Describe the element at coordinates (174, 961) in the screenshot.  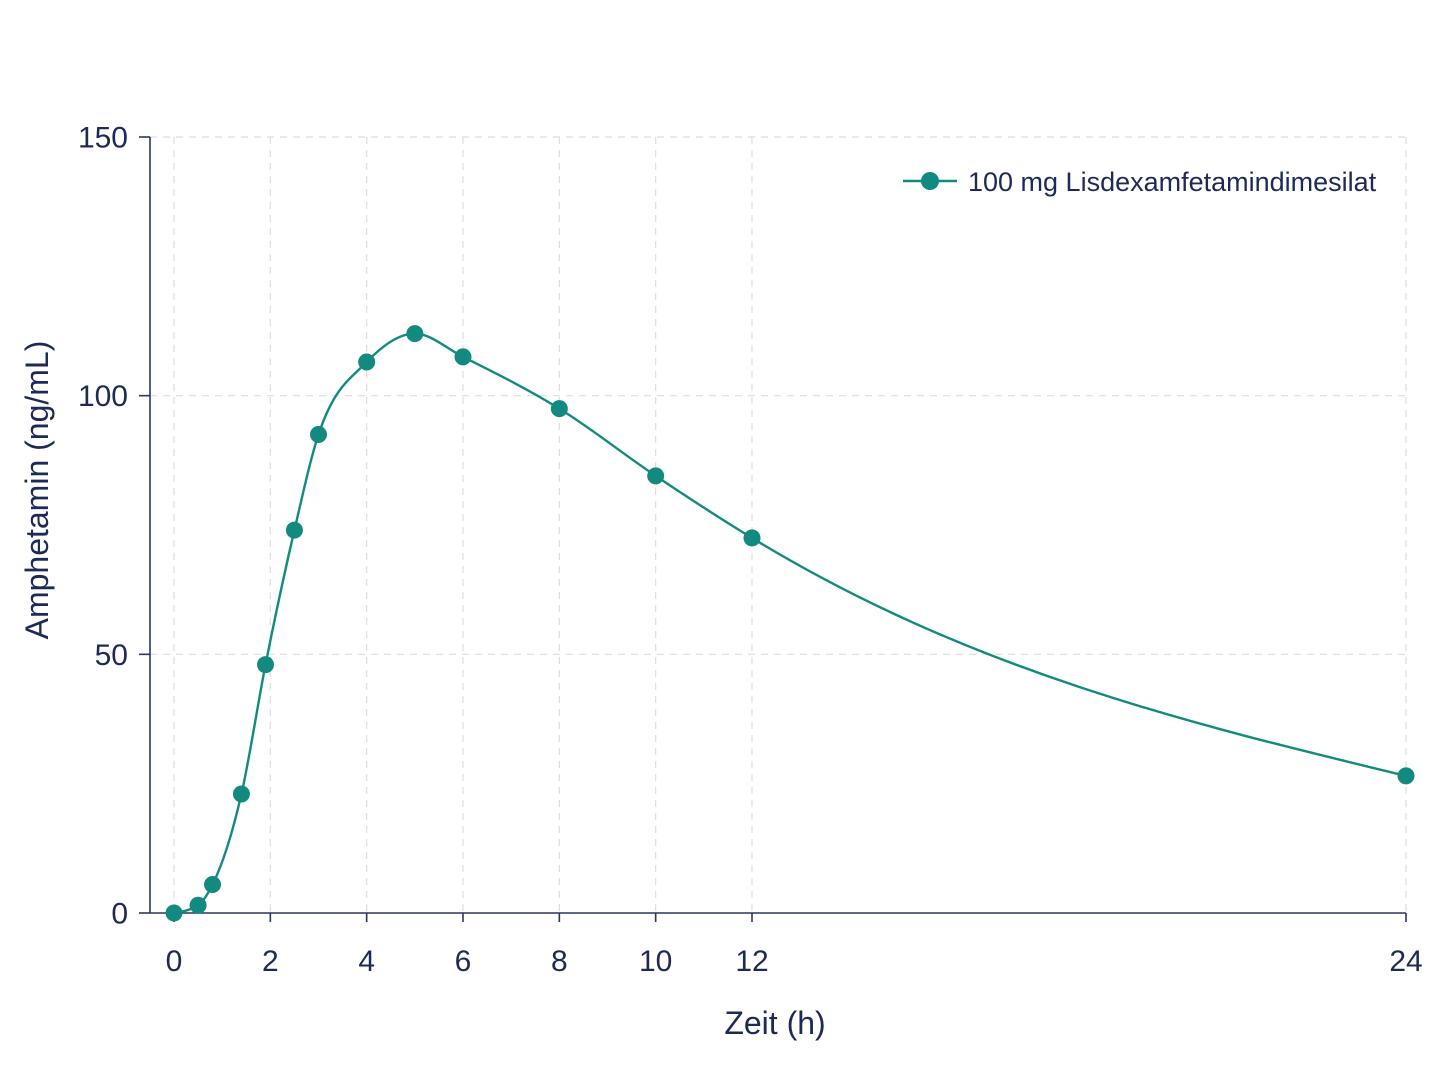
I see `x-tick-label: 0` at that location.